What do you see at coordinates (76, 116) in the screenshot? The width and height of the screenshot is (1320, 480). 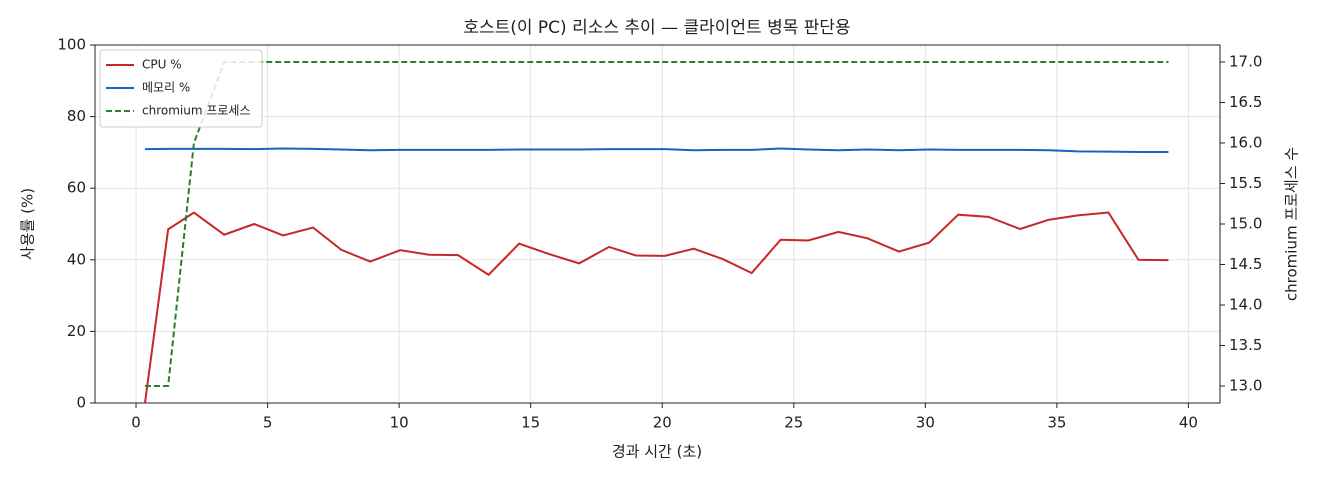 I see `y-tick-label: 80` at bounding box center [76, 116].